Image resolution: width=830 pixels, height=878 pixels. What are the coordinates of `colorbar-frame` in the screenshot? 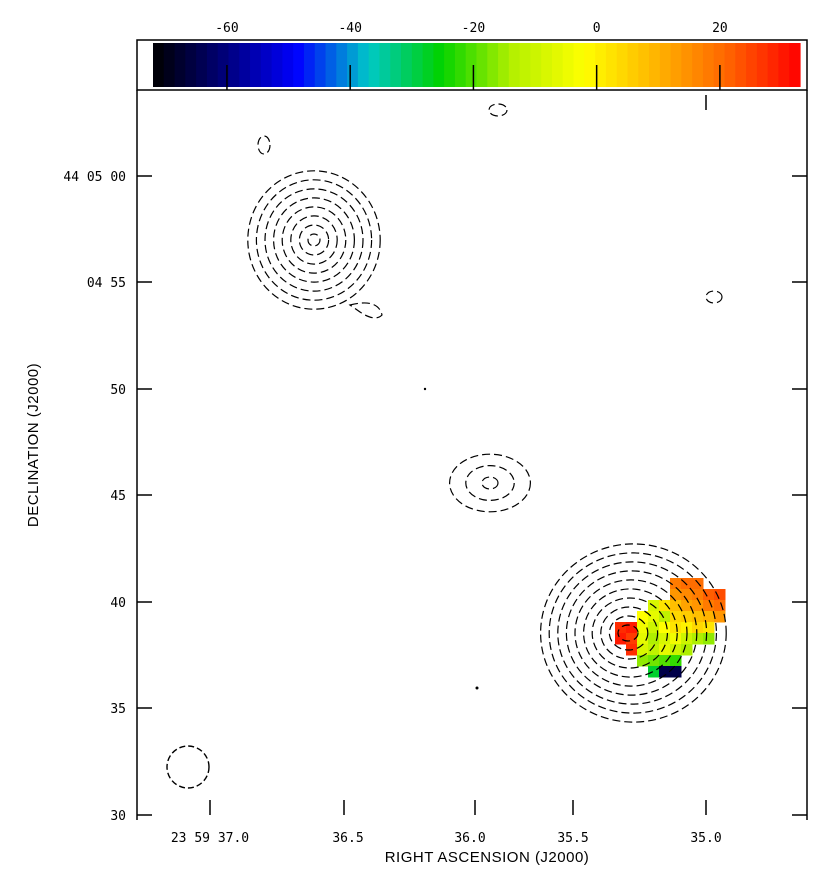 It's located at (472, 65).